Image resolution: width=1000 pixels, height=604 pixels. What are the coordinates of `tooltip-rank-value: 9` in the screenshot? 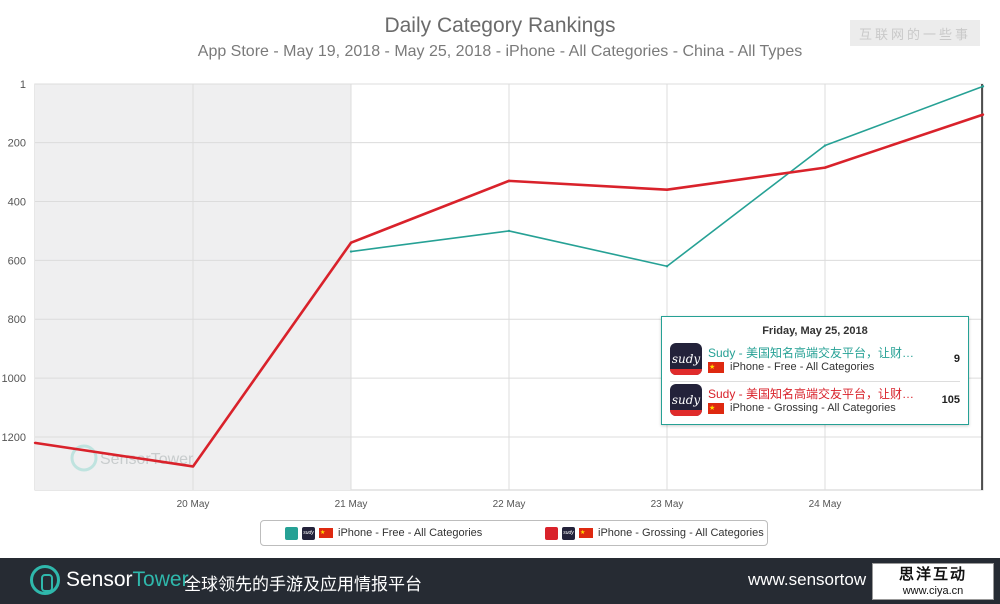 It's located at (956, 359).